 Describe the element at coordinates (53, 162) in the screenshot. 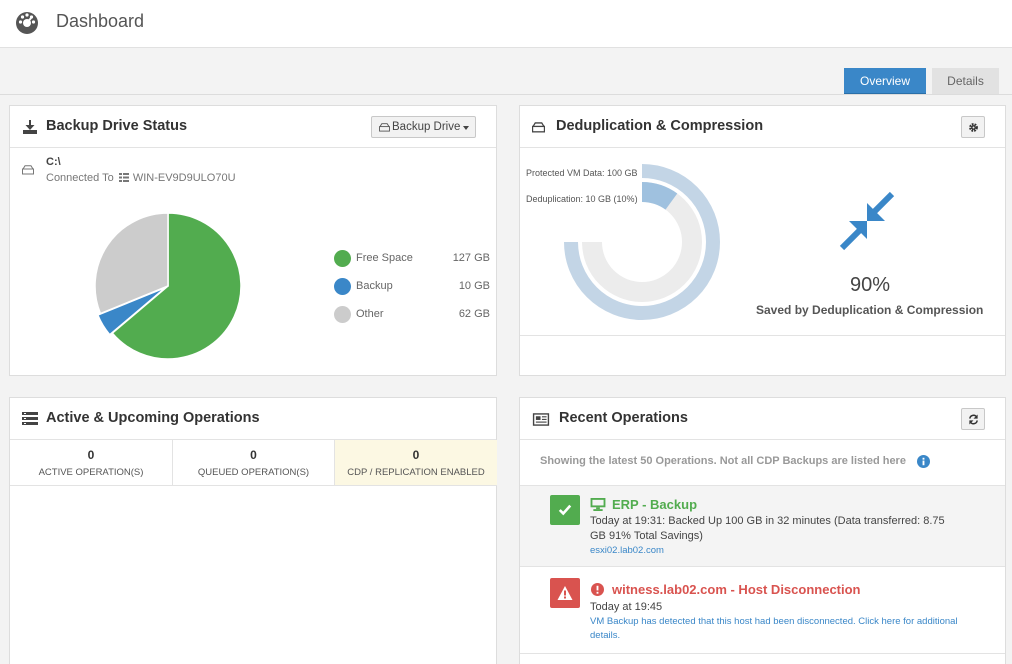

I see `drive-name: C:\` at that location.